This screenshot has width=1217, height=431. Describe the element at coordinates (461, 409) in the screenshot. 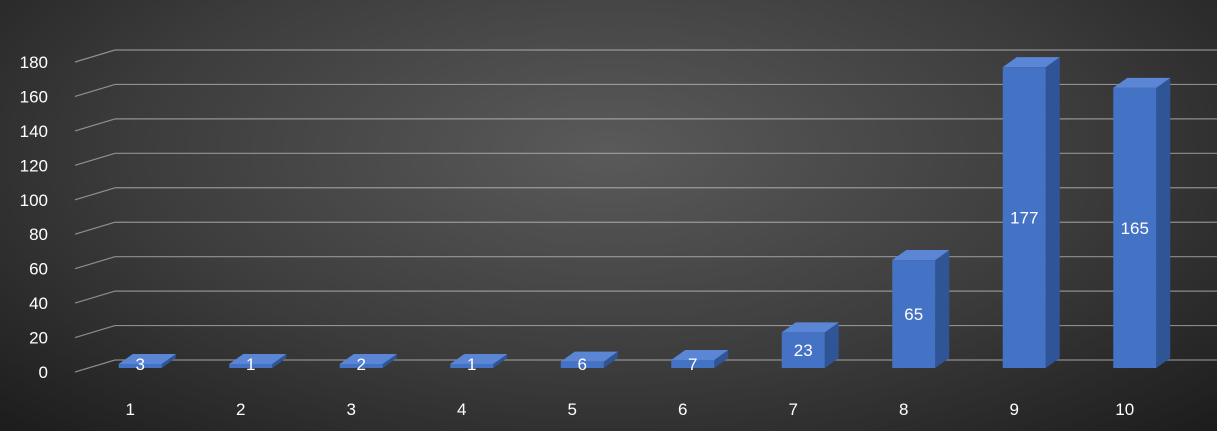

I see `x-tick-label: 4` at that location.